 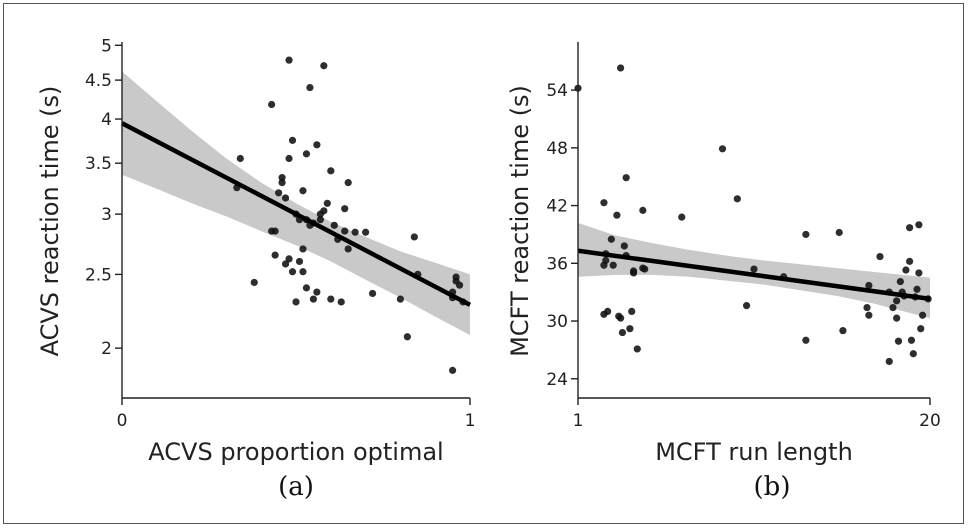 I want to click on x-tick-label: 1, so click(x=578, y=421).